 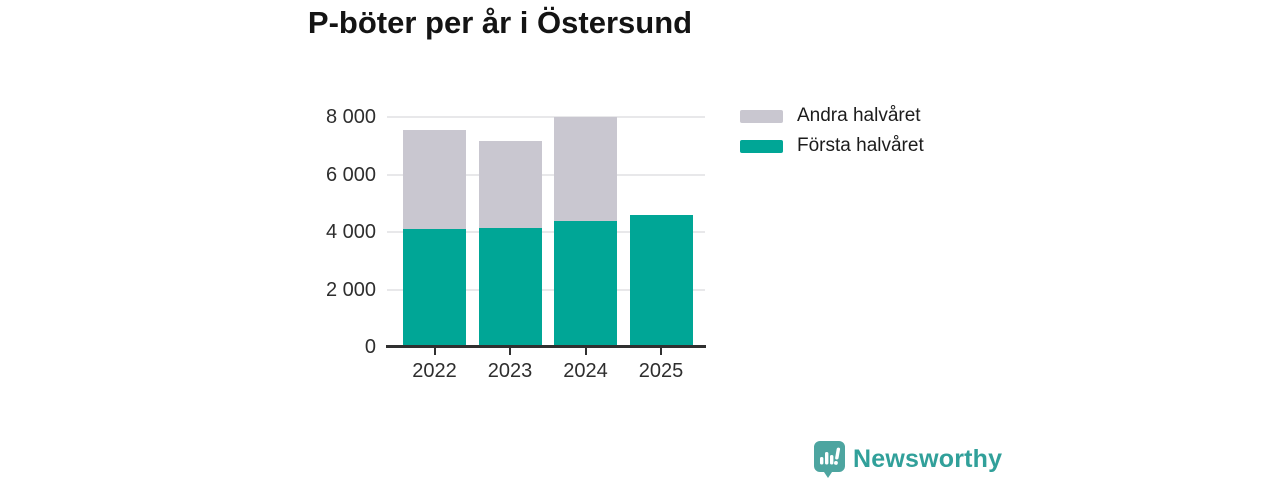 I want to click on gridline-2000, so click(x=546, y=289).